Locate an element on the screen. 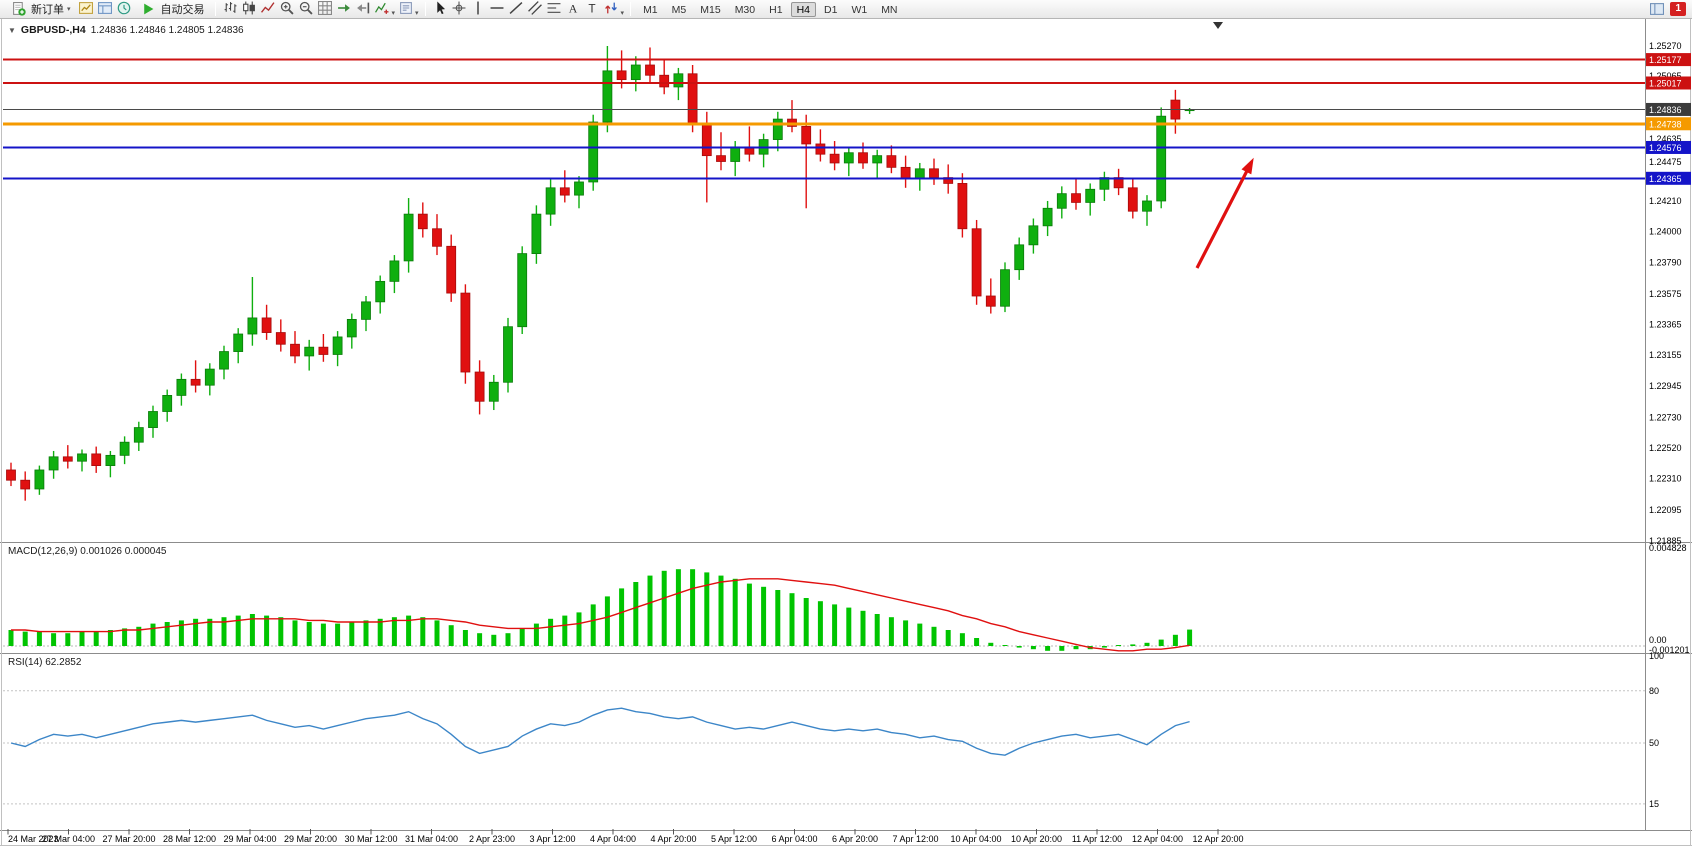  timeframe-button-m30: M30 is located at coordinates (745, 9).